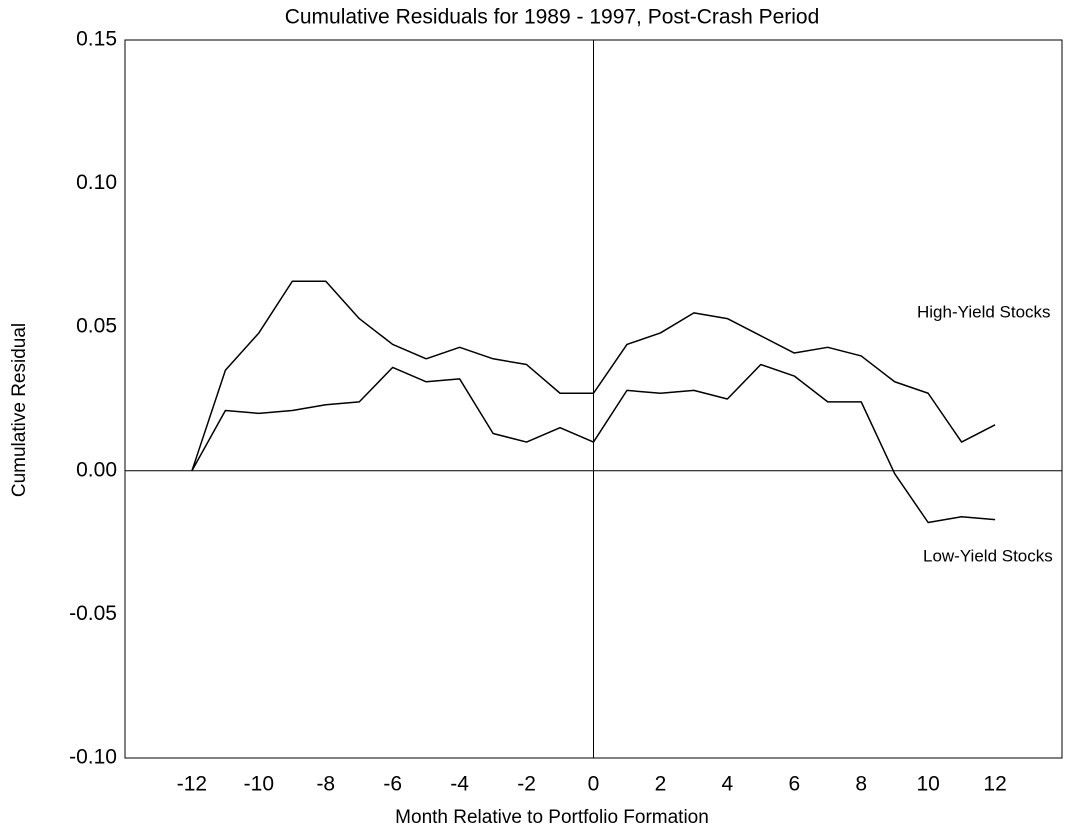 Image resolution: width=1067 pixels, height=832 pixels. Describe the element at coordinates (96, 182) in the screenshot. I see `y-tick-label: 0.10` at that location.